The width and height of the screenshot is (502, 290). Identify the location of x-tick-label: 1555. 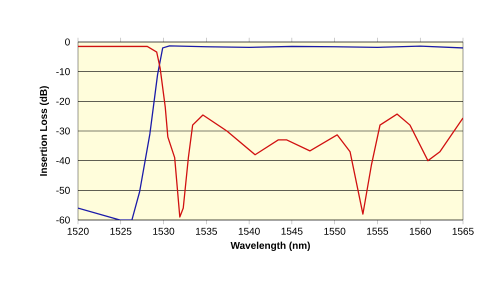
(377, 231).